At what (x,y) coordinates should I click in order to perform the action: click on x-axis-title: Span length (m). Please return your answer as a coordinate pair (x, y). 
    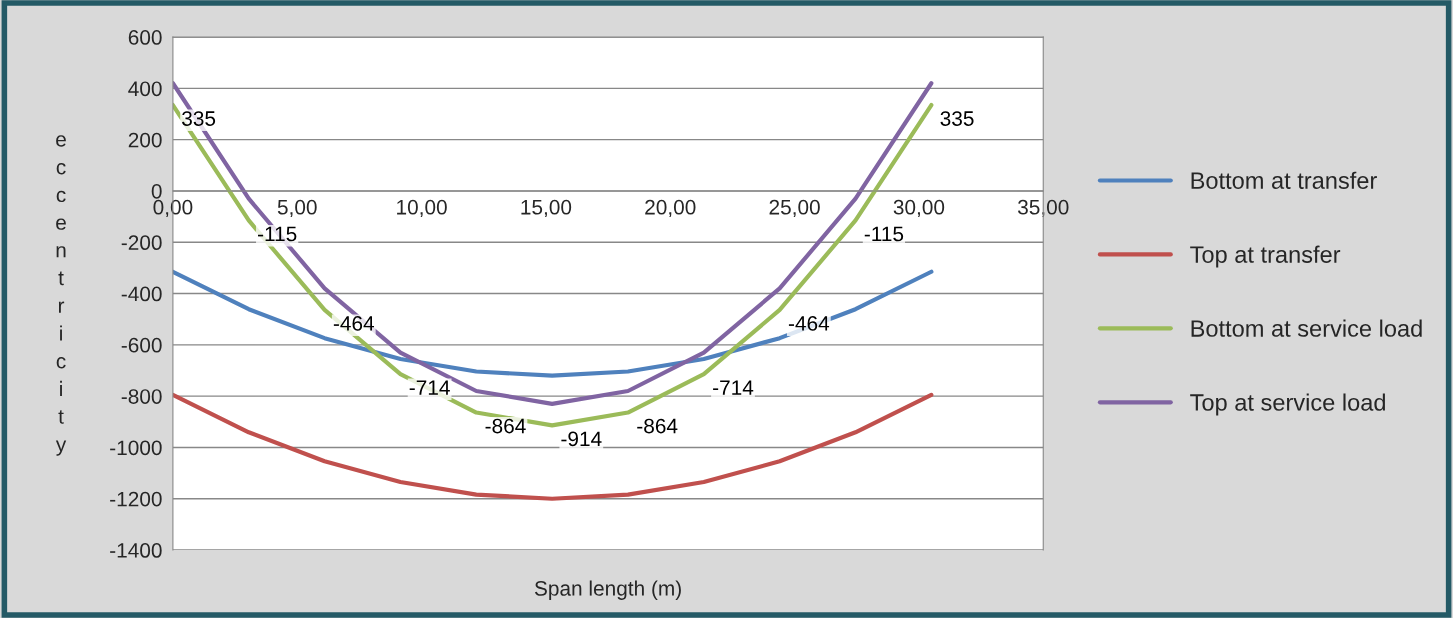
    Looking at the image, I should click on (607, 590).